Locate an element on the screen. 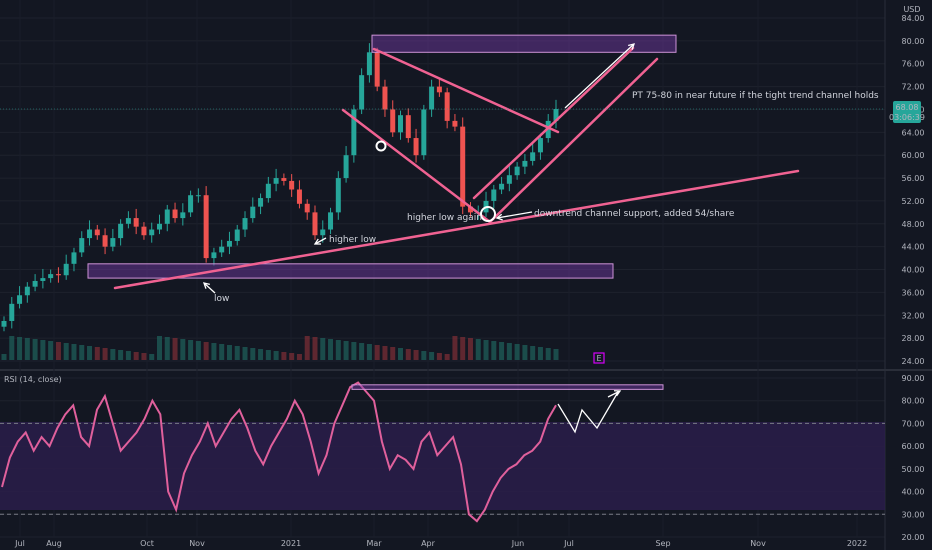 This screenshot has height=550, width=932. x-tick-label: Jul is located at coordinates (19, 543).